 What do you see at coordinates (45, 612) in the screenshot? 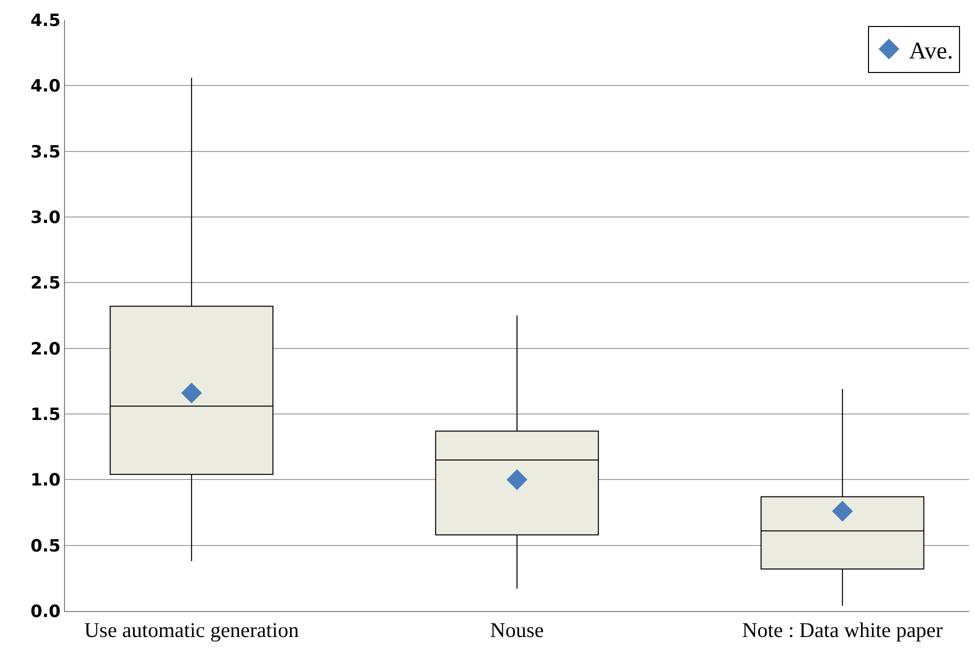
I see `y-tick-label: 0.0` at bounding box center [45, 612].